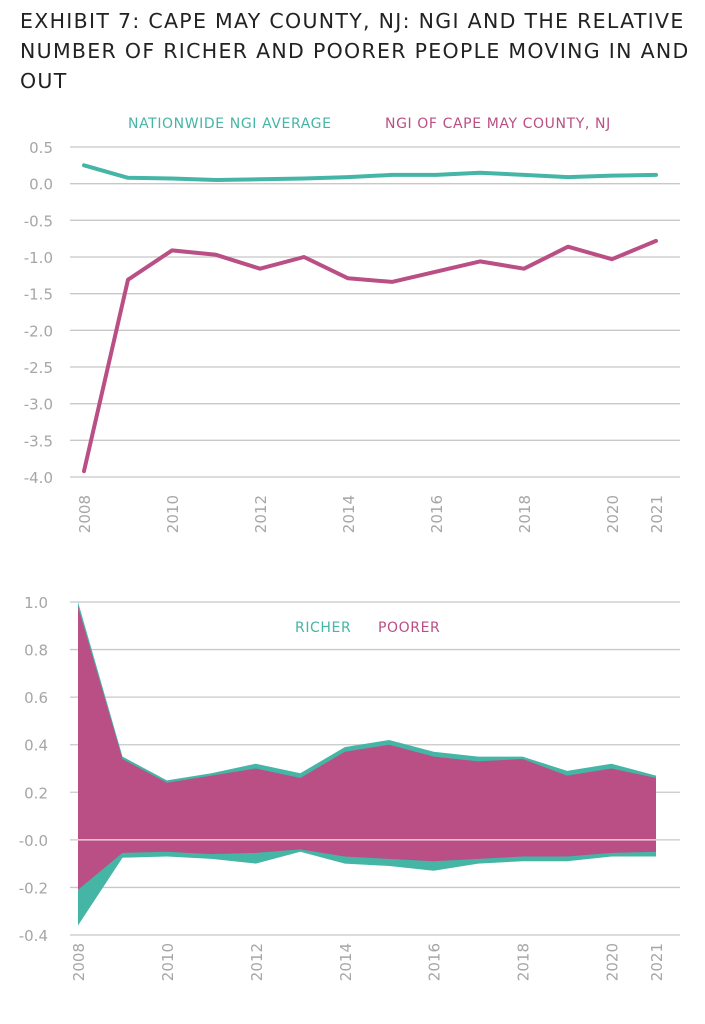 The image size is (705, 1024). What do you see at coordinates (36, 698) in the screenshot?
I see `y-tick-label: 0.6` at bounding box center [36, 698].